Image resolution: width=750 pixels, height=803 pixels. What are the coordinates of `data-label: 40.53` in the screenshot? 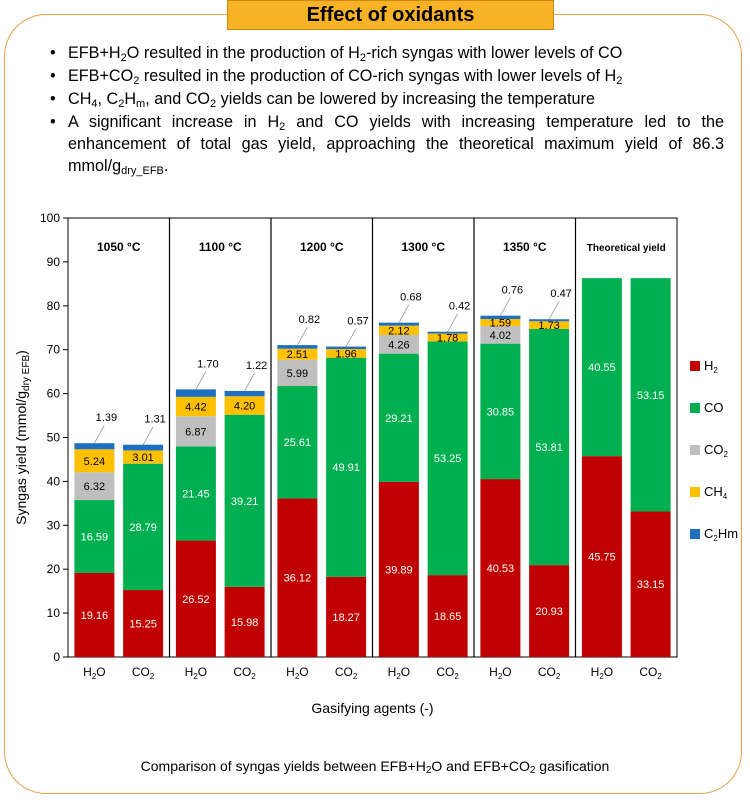 It's located at (501, 569).